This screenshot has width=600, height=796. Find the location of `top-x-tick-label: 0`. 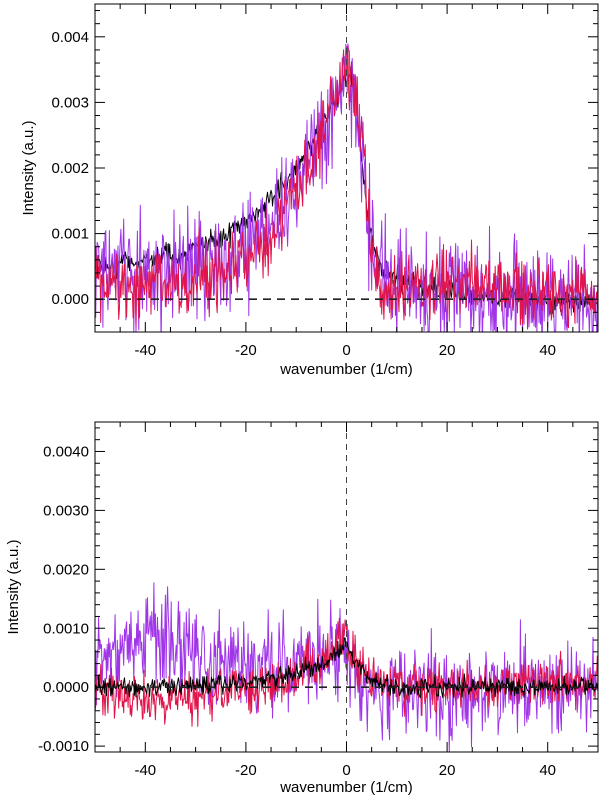

top-x-tick-label: 0 is located at coordinates (346, 350).